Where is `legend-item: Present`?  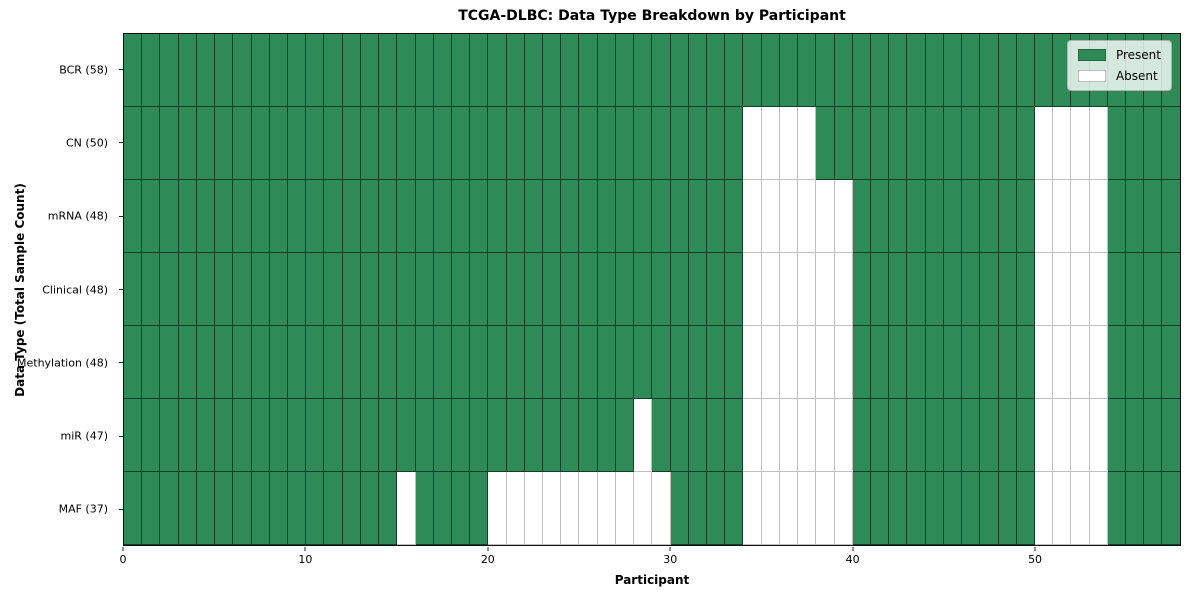 legend-item: Present is located at coordinates (1119, 55).